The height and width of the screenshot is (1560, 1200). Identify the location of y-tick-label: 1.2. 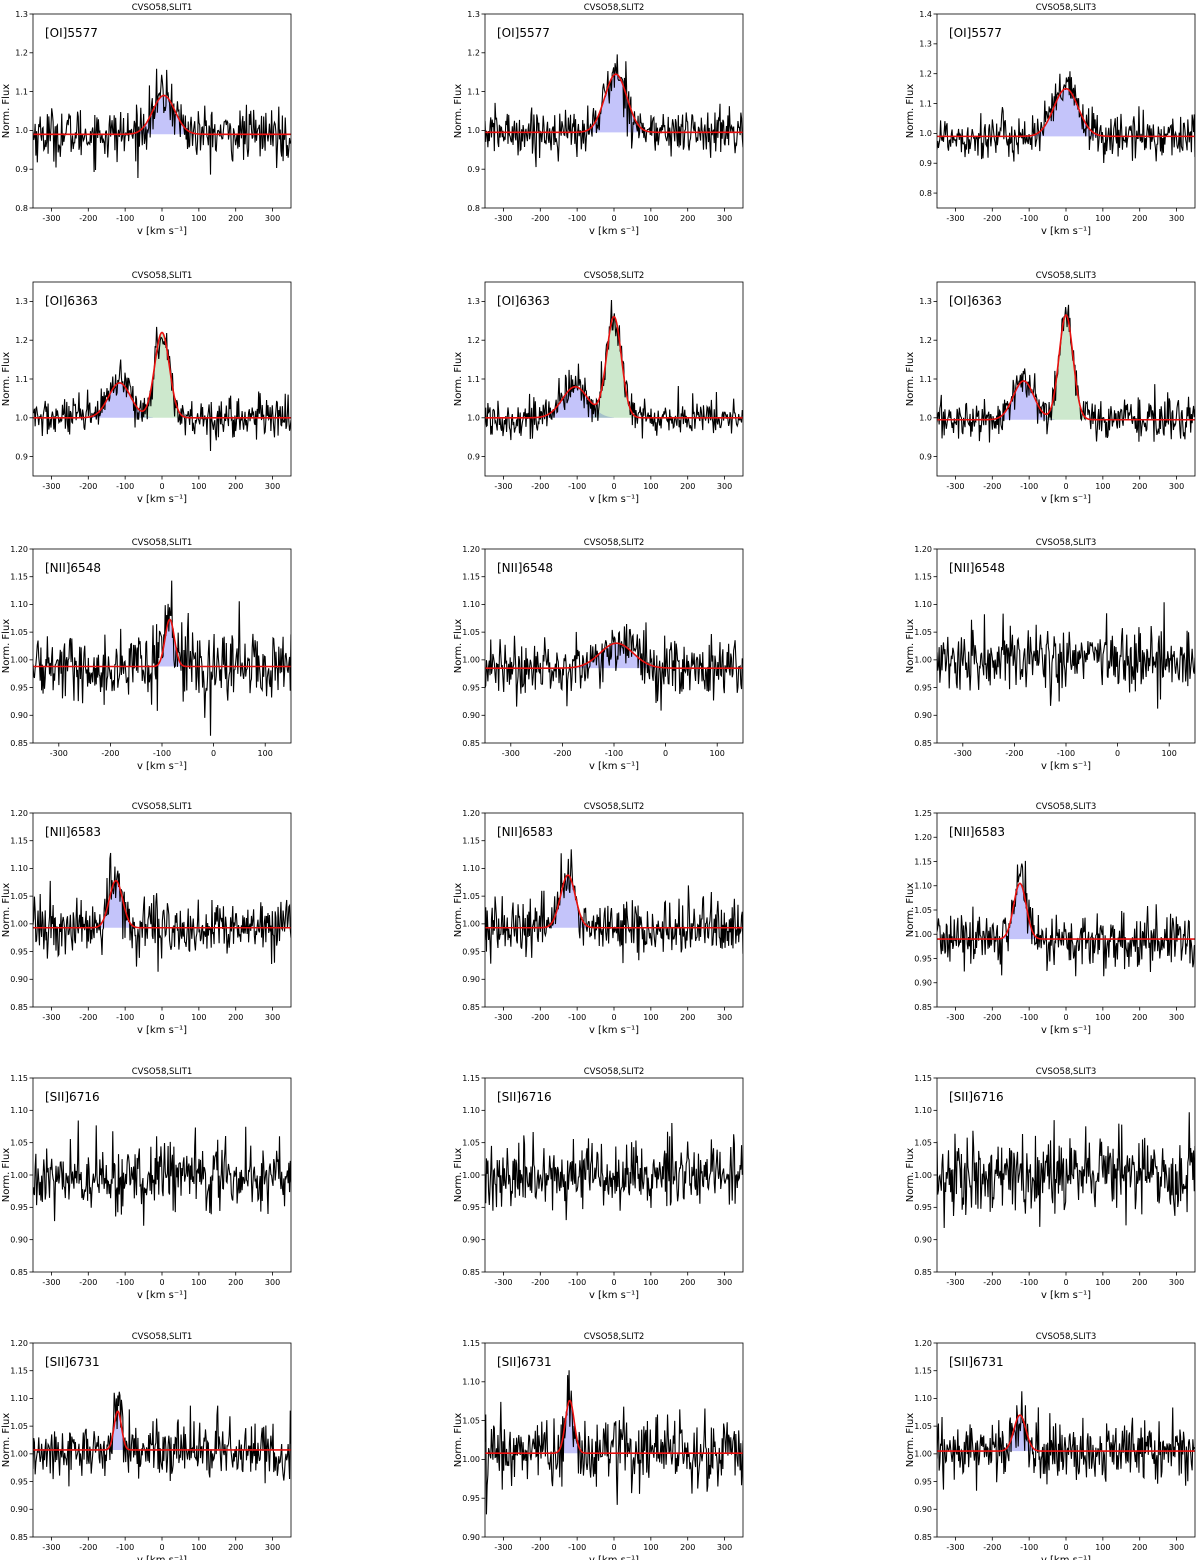
(21, 53).